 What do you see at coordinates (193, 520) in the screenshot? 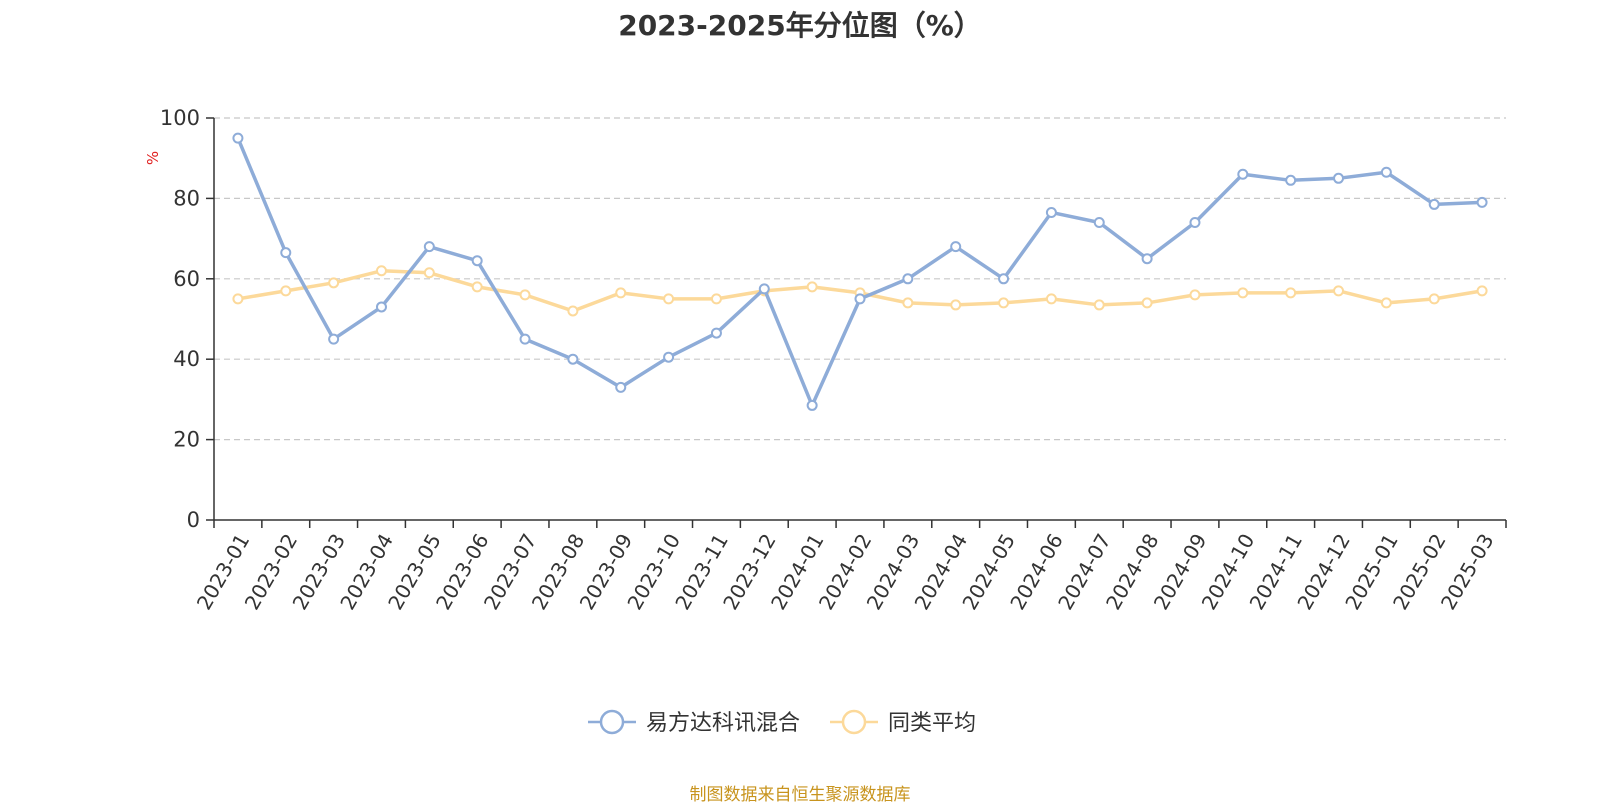
I see `y-tick-label: 0` at bounding box center [193, 520].